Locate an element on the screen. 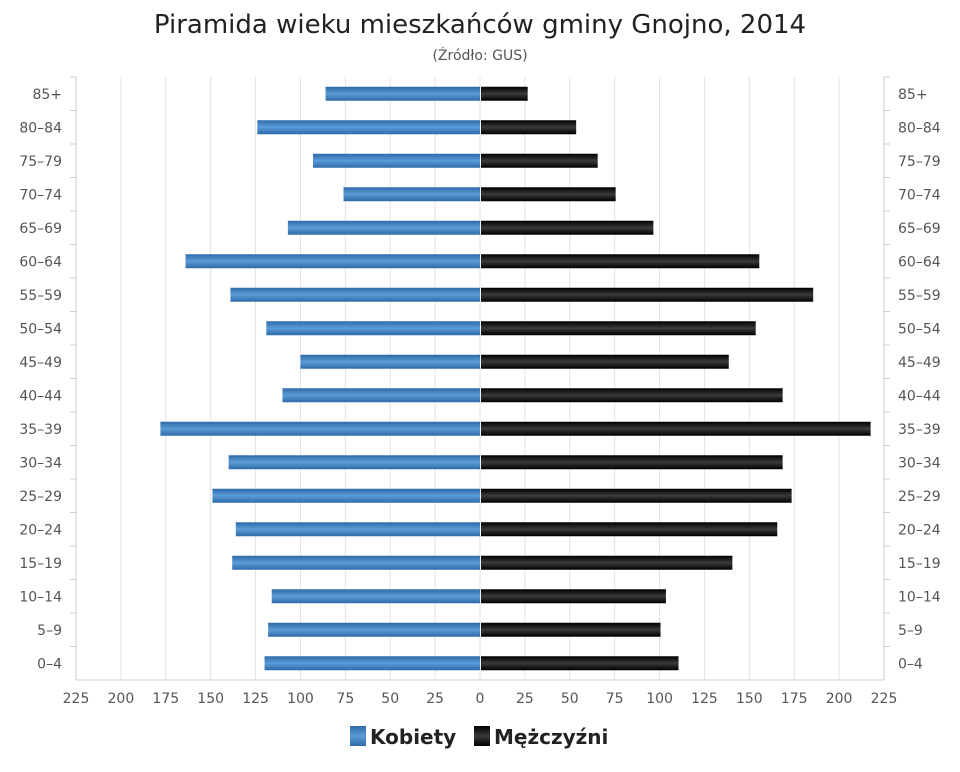  y-tick-label-right: 55–59 is located at coordinates (919, 296).